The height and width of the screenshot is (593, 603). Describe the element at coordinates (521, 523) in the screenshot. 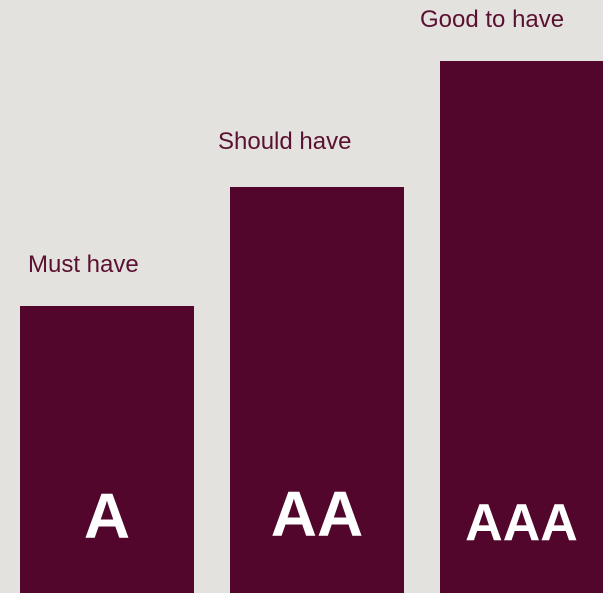

I see `tier-level-label-aaa: AAA` at that location.